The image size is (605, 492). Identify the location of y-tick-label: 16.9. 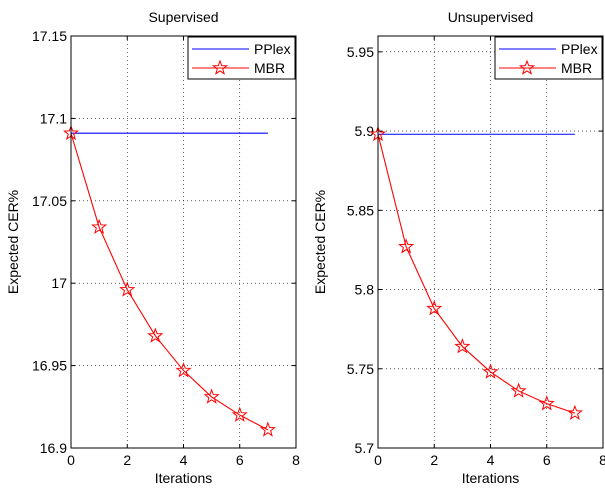
(53, 448).